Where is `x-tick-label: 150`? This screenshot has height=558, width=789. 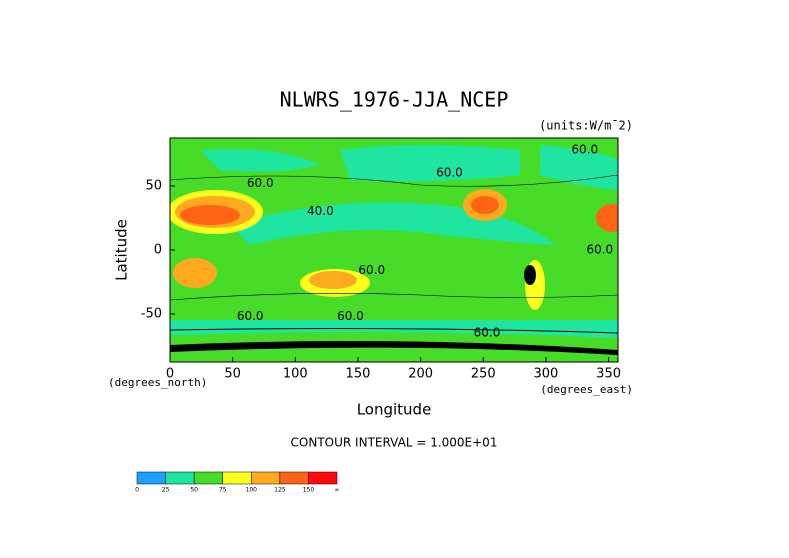
x-tick-label: 150 is located at coordinates (358, 374).